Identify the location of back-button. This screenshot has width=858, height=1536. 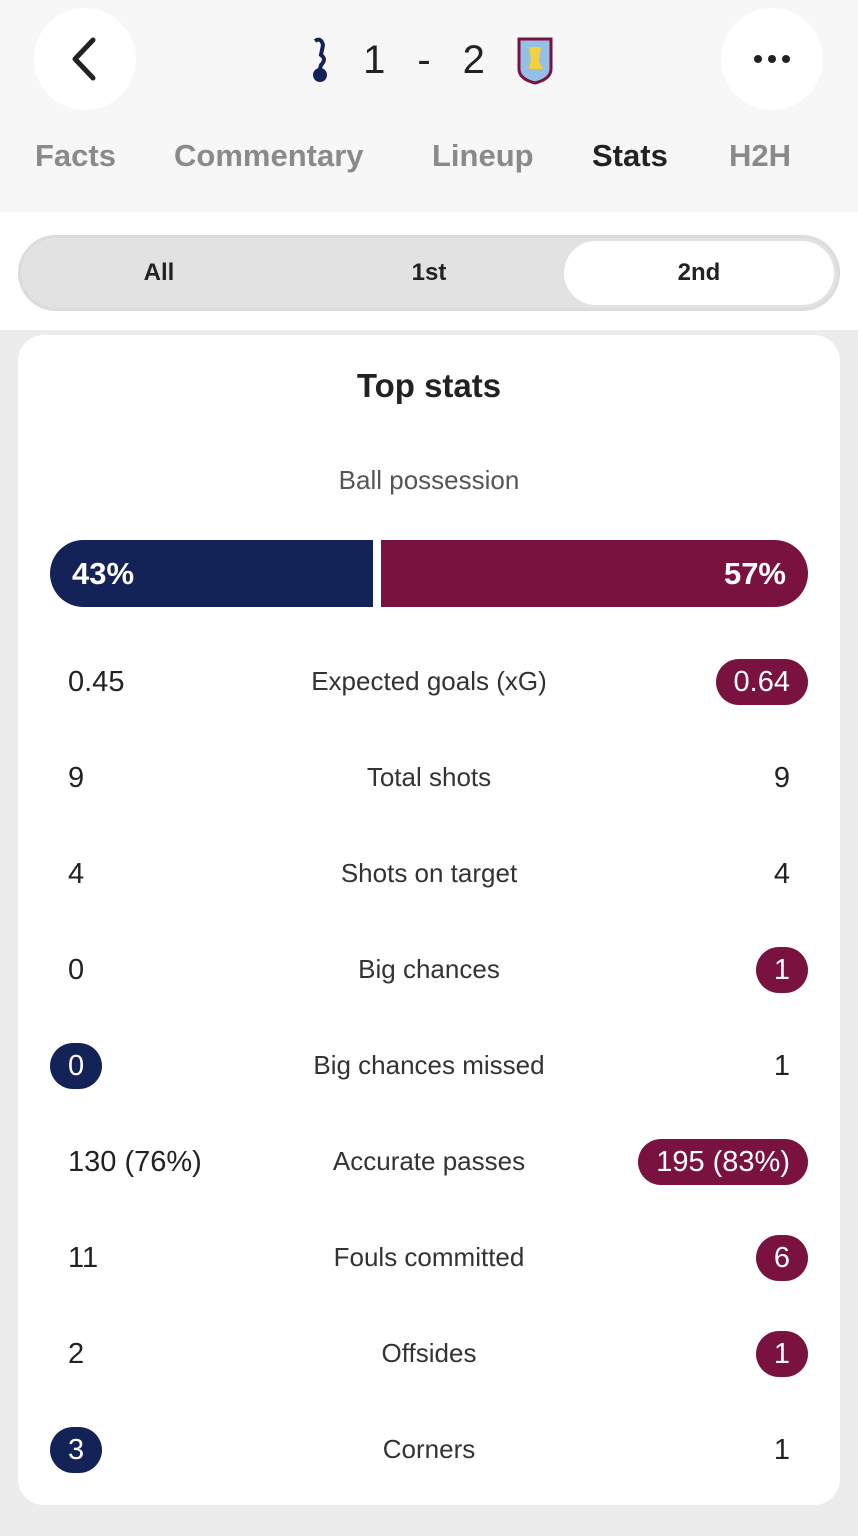
(85, 59).